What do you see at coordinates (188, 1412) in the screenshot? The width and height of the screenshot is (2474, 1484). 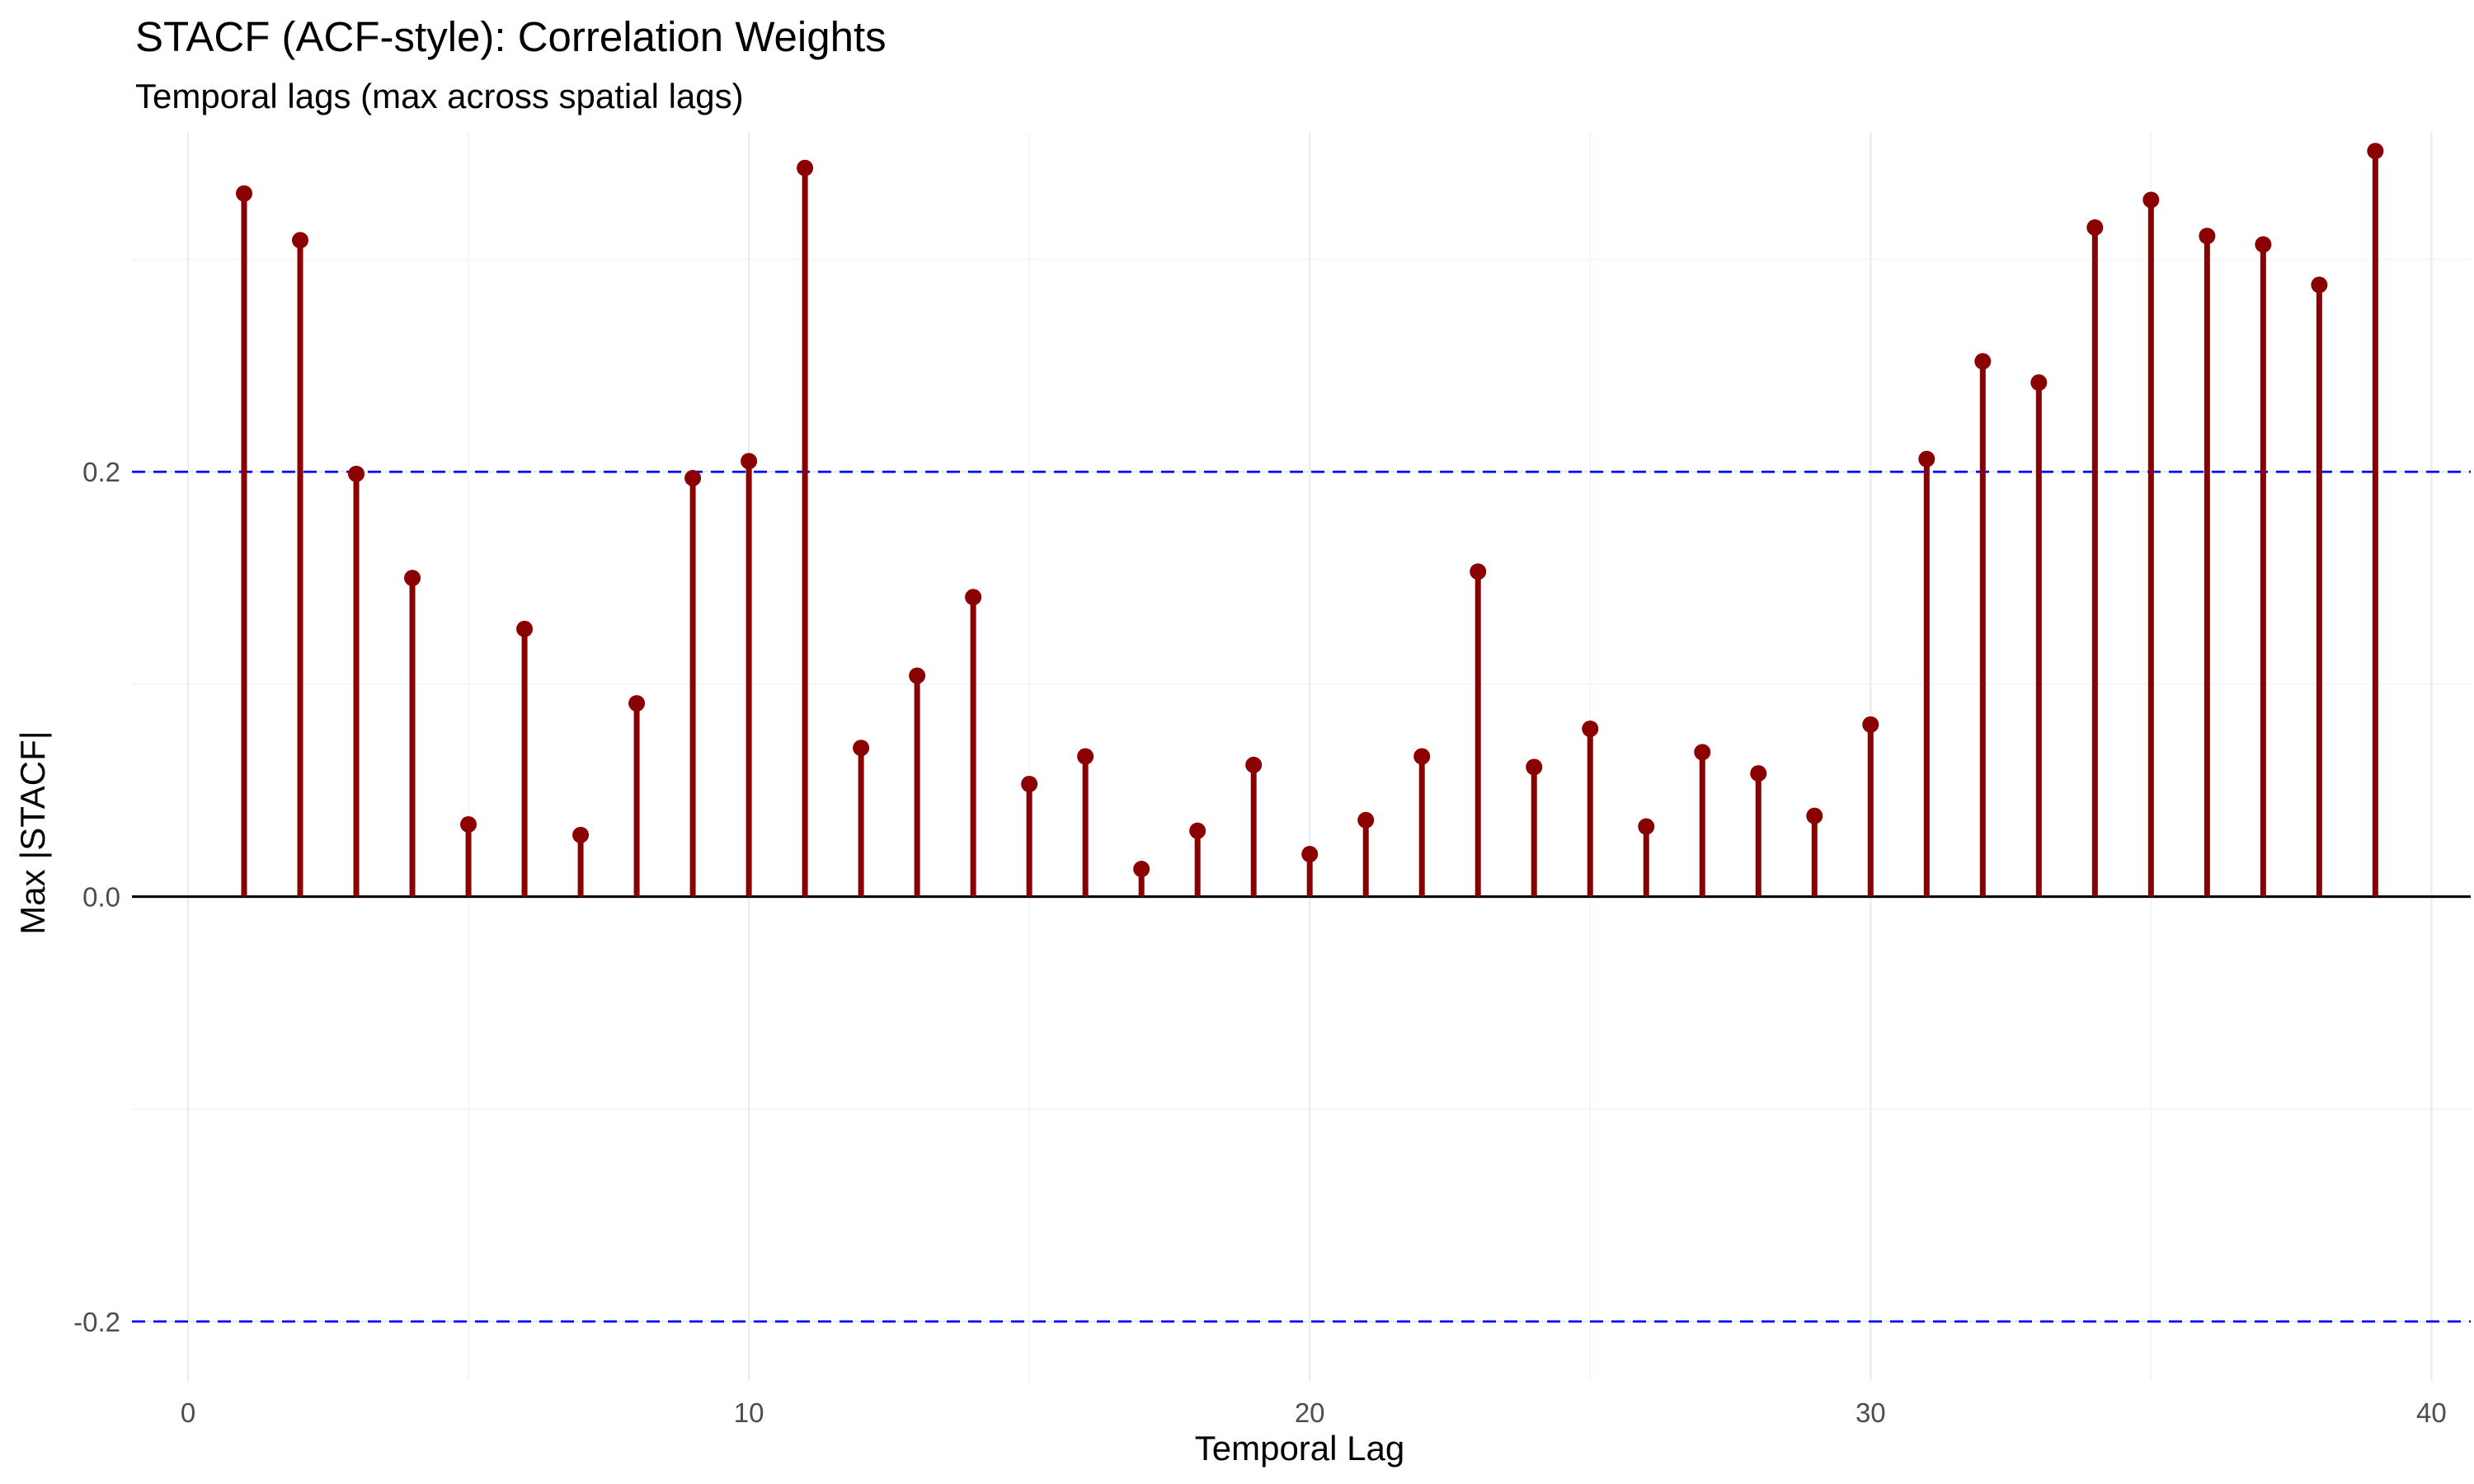 I see `x-tick-label: 0` at bounding box center [188, 1412].